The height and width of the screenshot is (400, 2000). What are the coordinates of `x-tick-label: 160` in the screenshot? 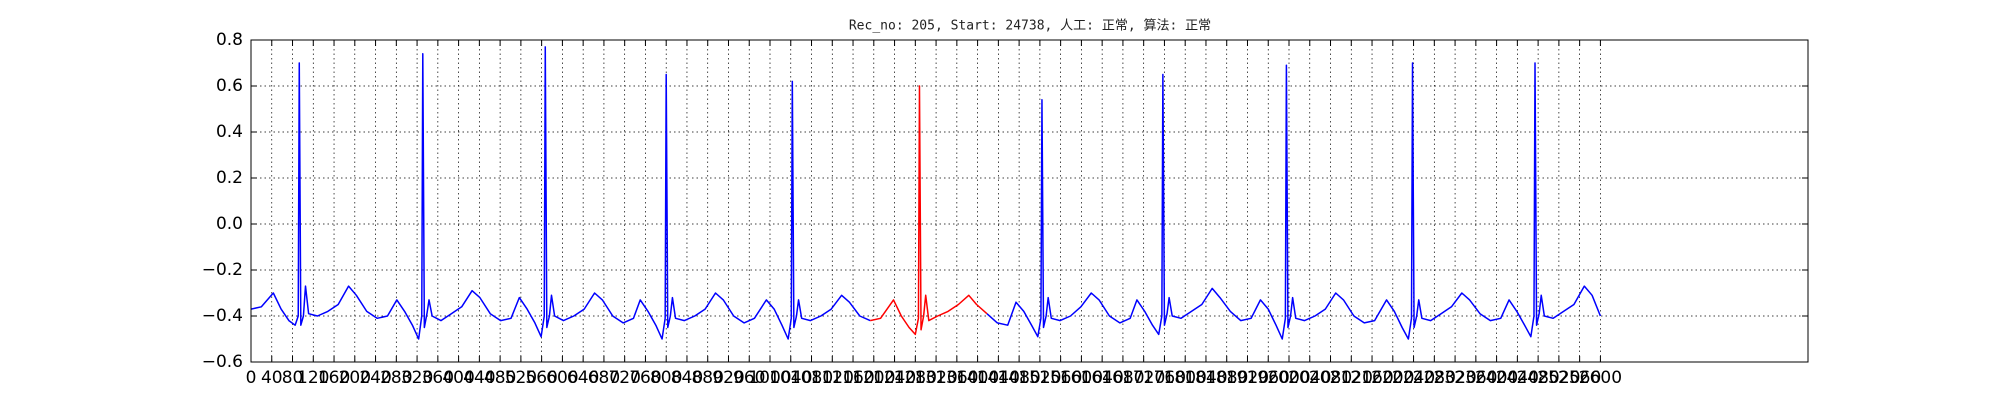 It's located at (334, 378).